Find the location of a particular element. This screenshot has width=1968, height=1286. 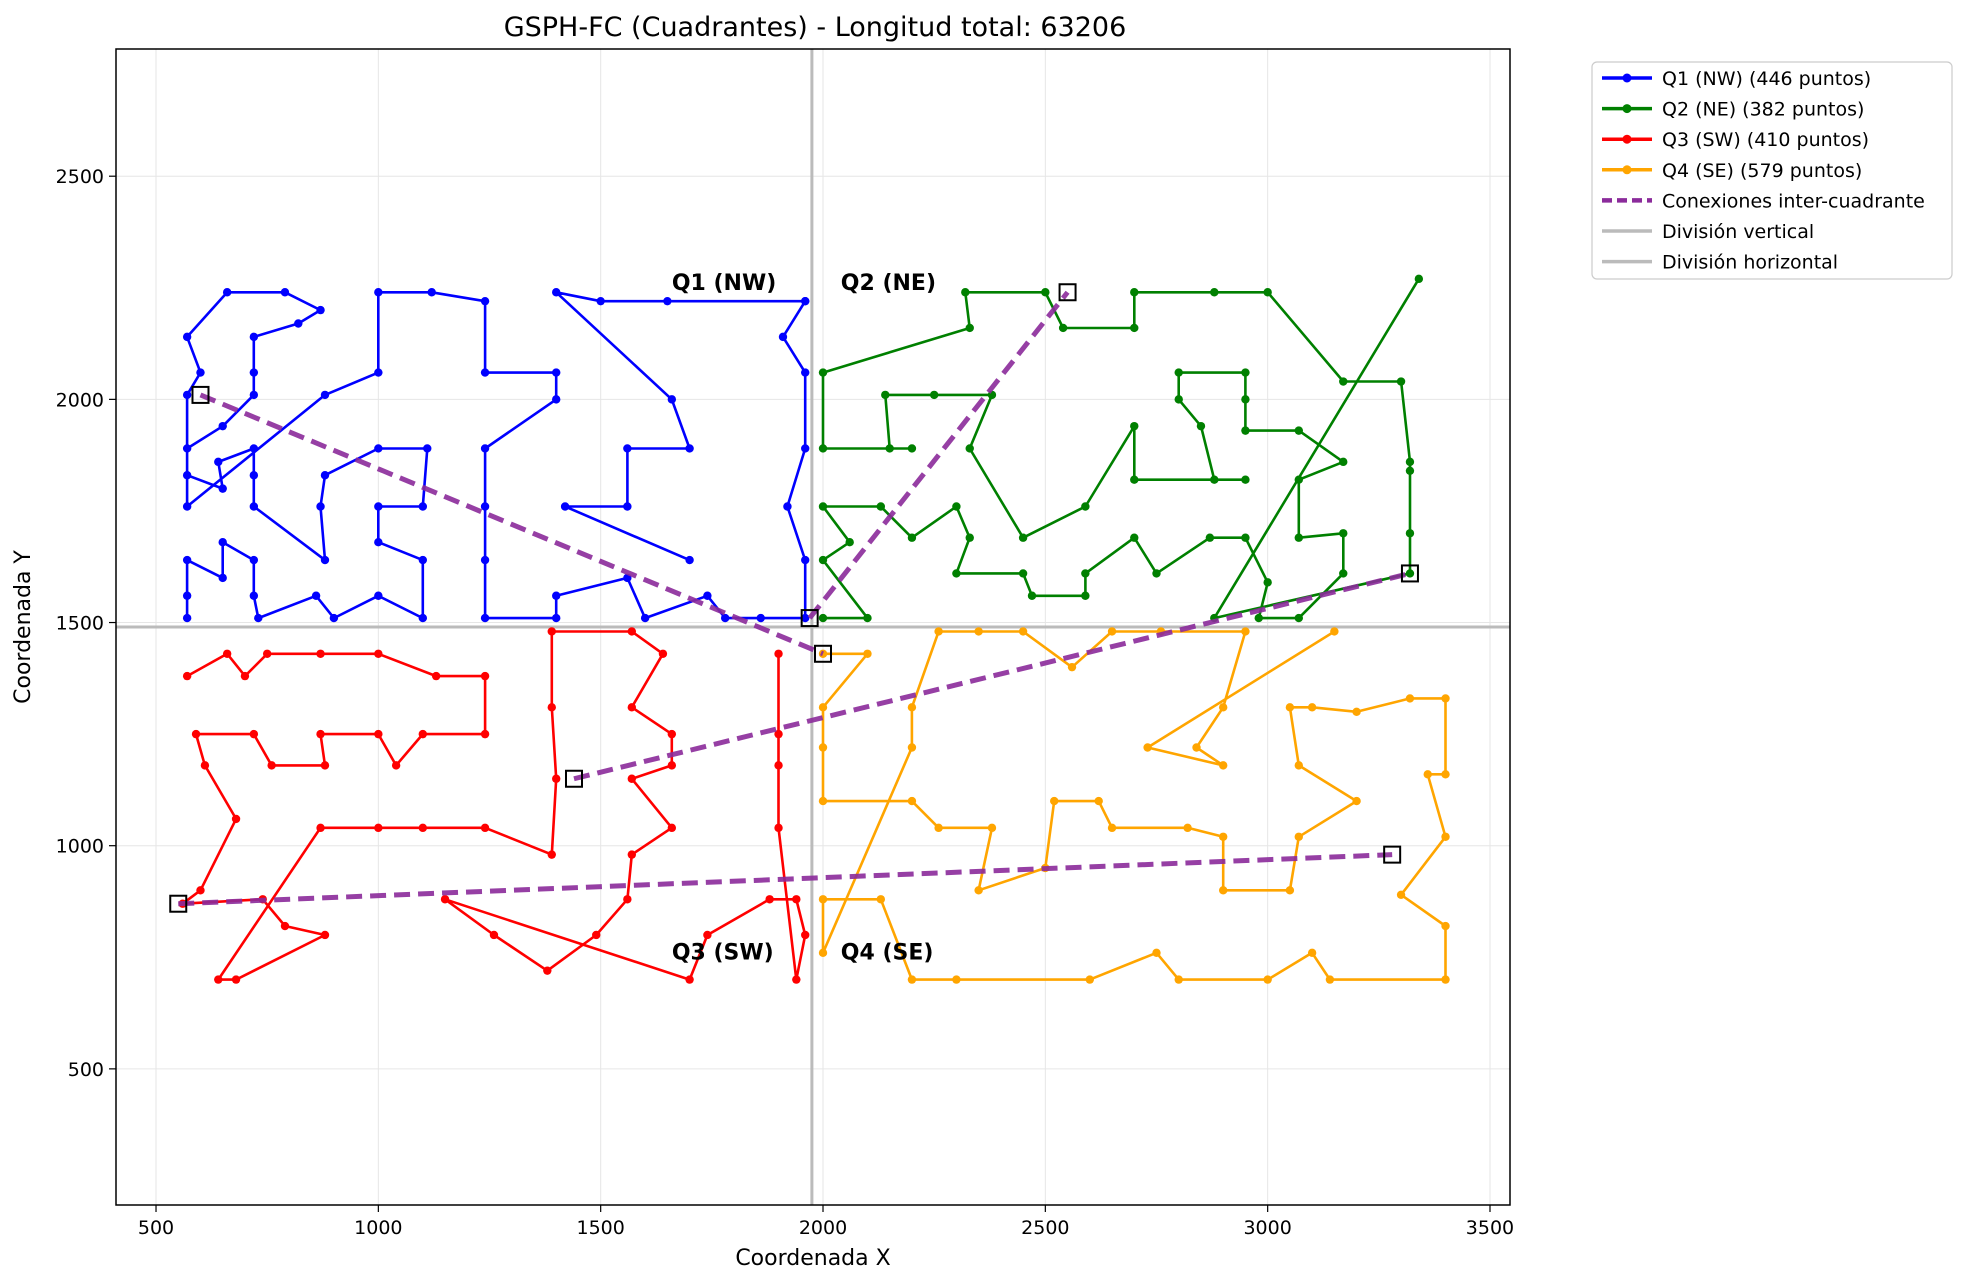

y-tick-label: 2000 is located at coordinates (80, 400).